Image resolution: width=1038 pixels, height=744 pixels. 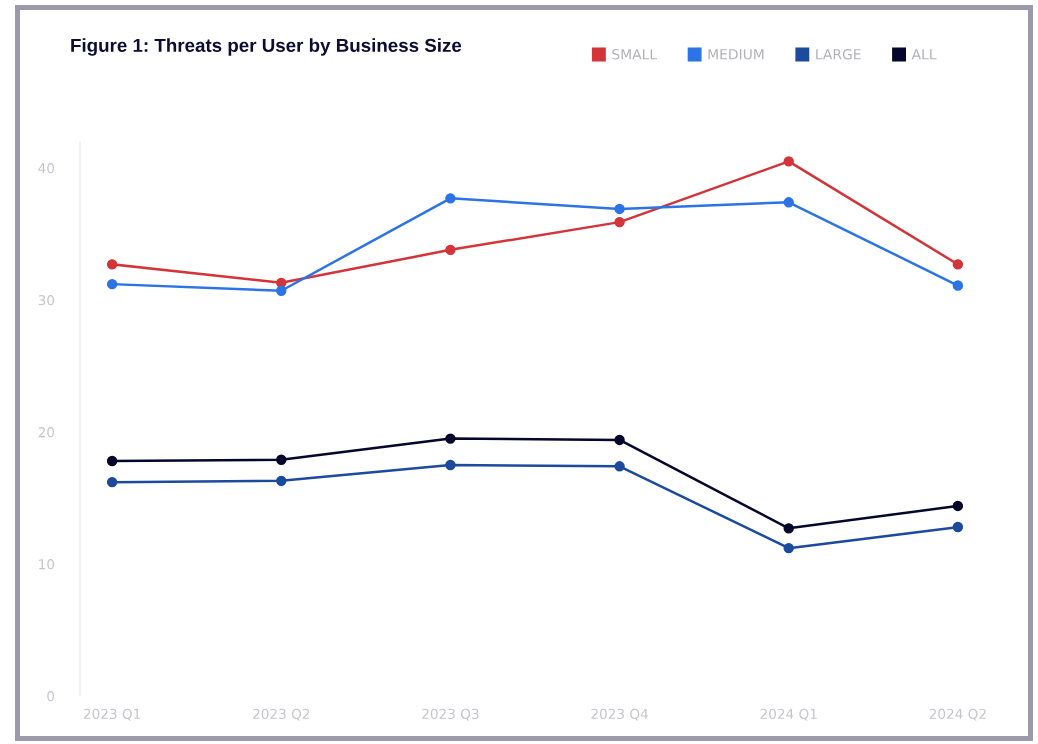 What do you see at coordinates (47, 564) in the screenshot?
I see `y-tick-label: 10` at bounding box center [47, 564].